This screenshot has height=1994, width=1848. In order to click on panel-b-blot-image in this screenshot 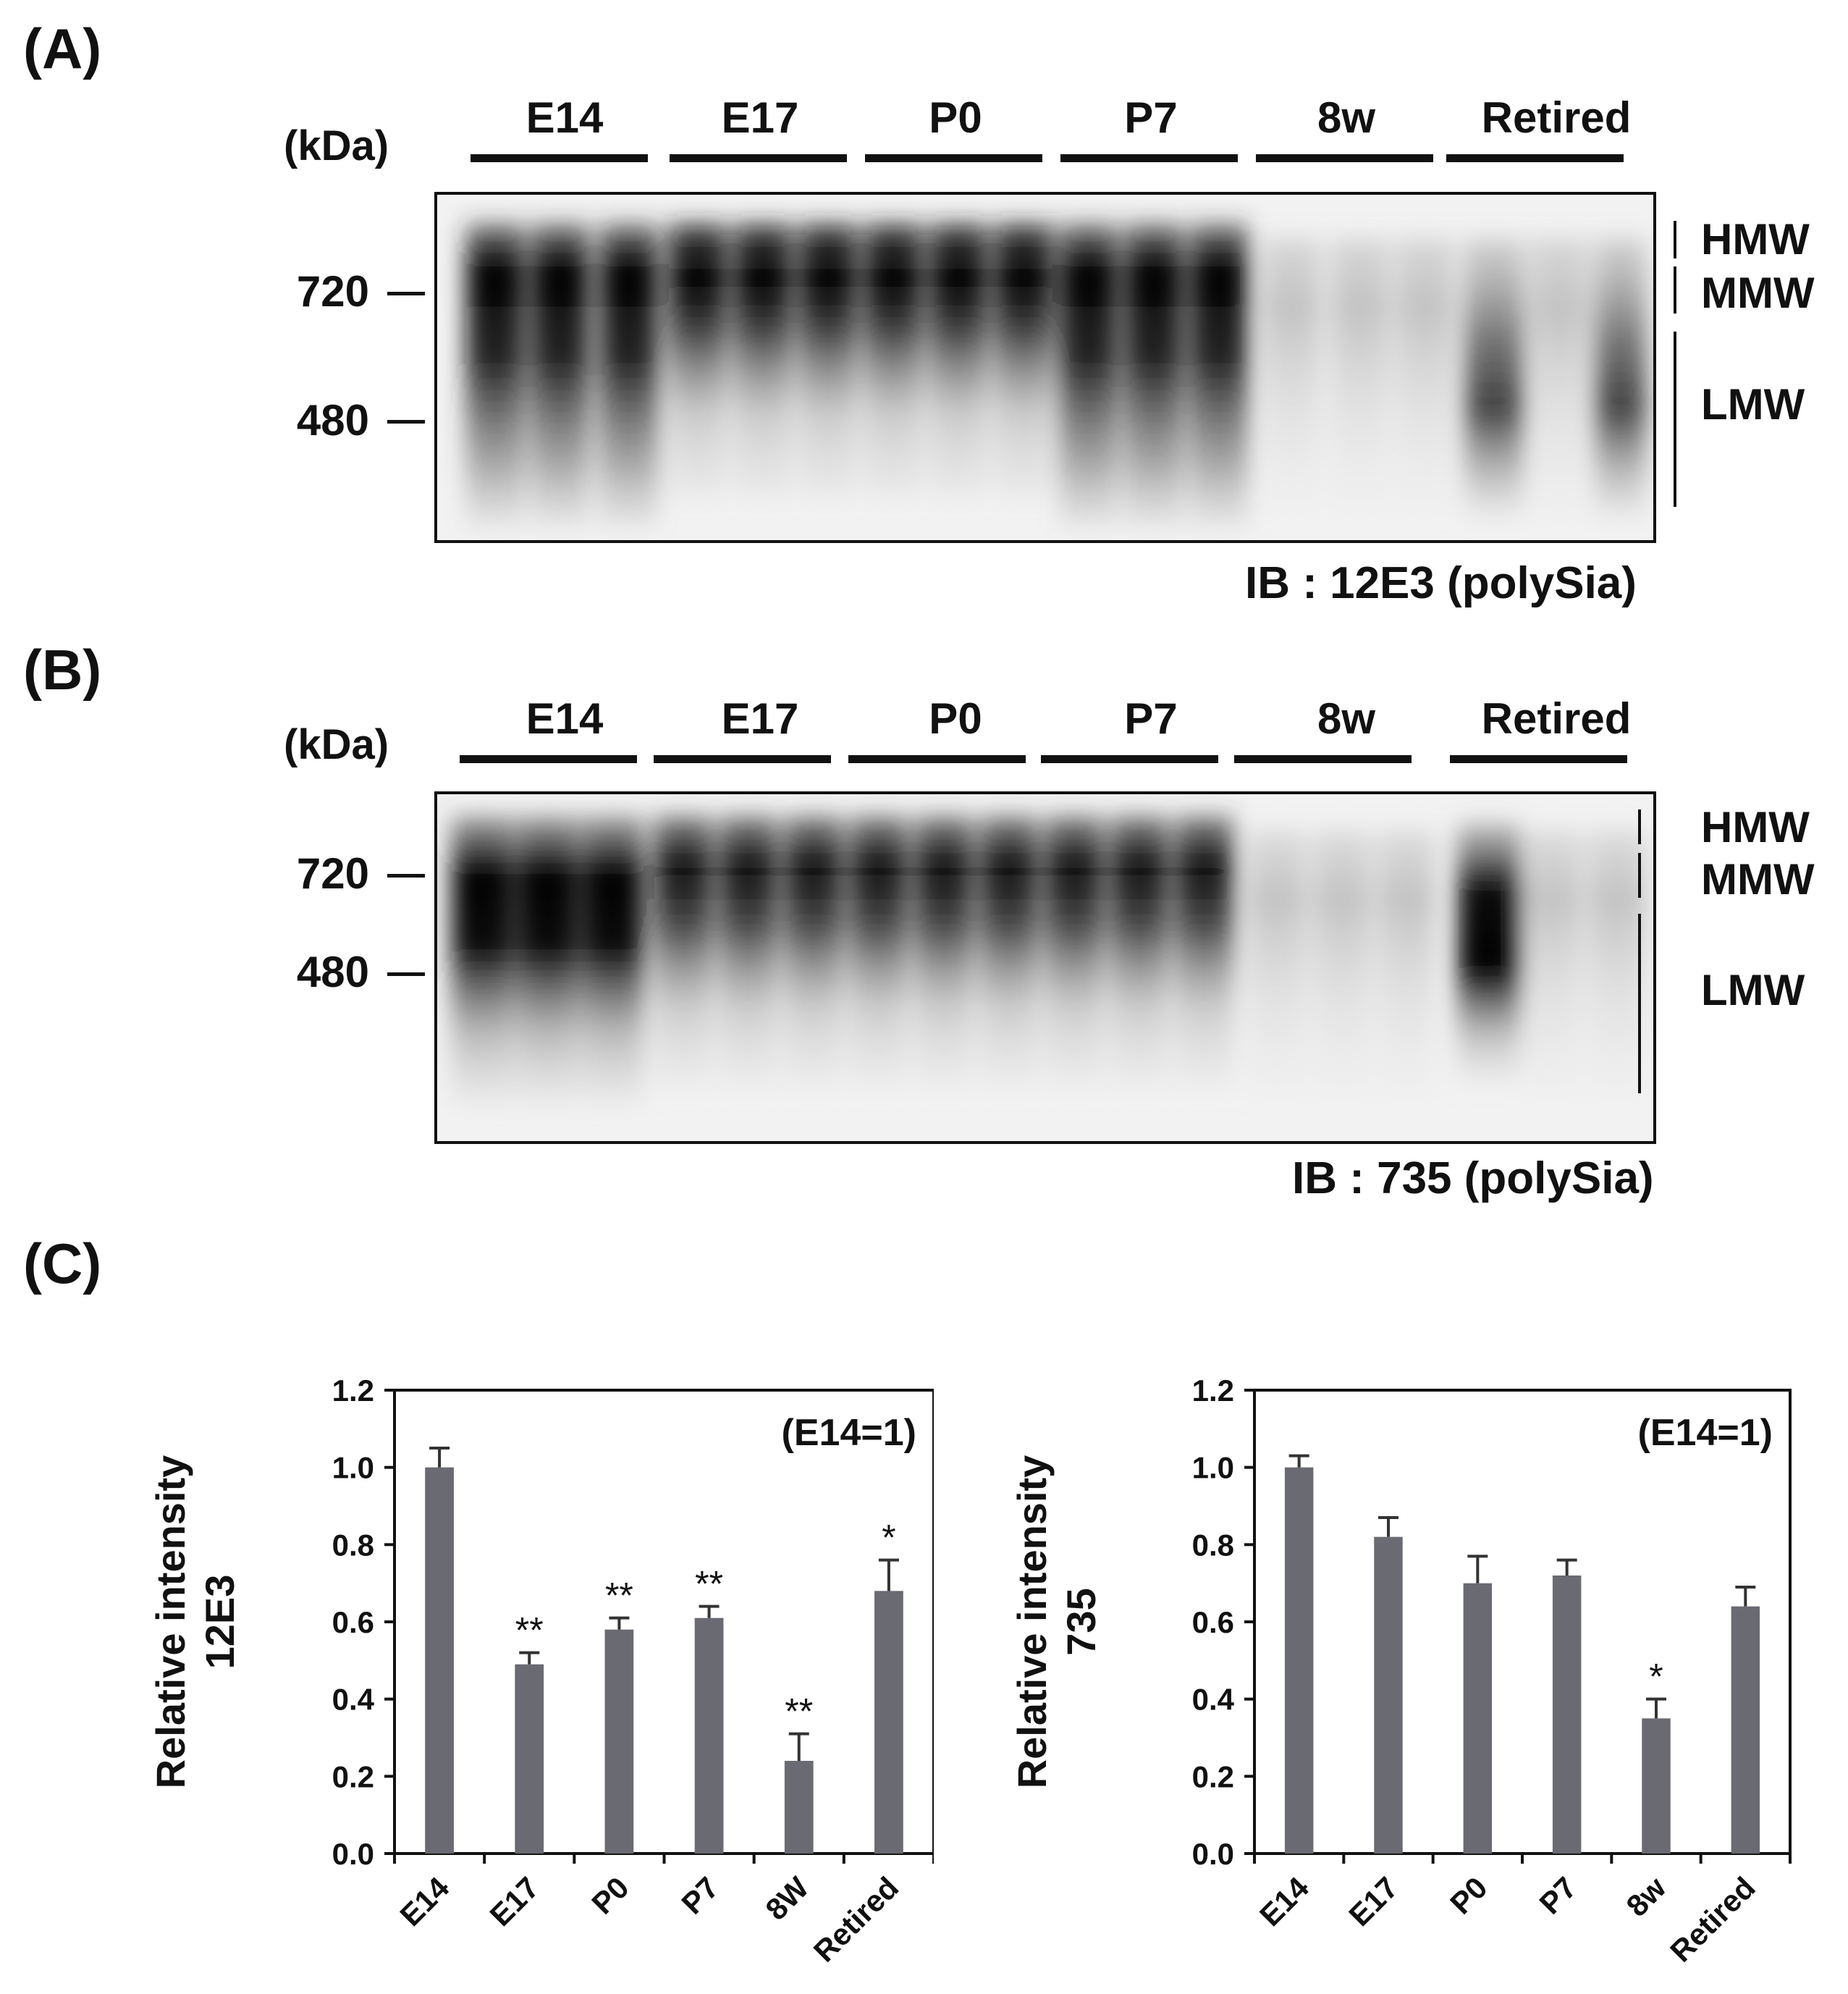, I will do `click(1049, 961)`.